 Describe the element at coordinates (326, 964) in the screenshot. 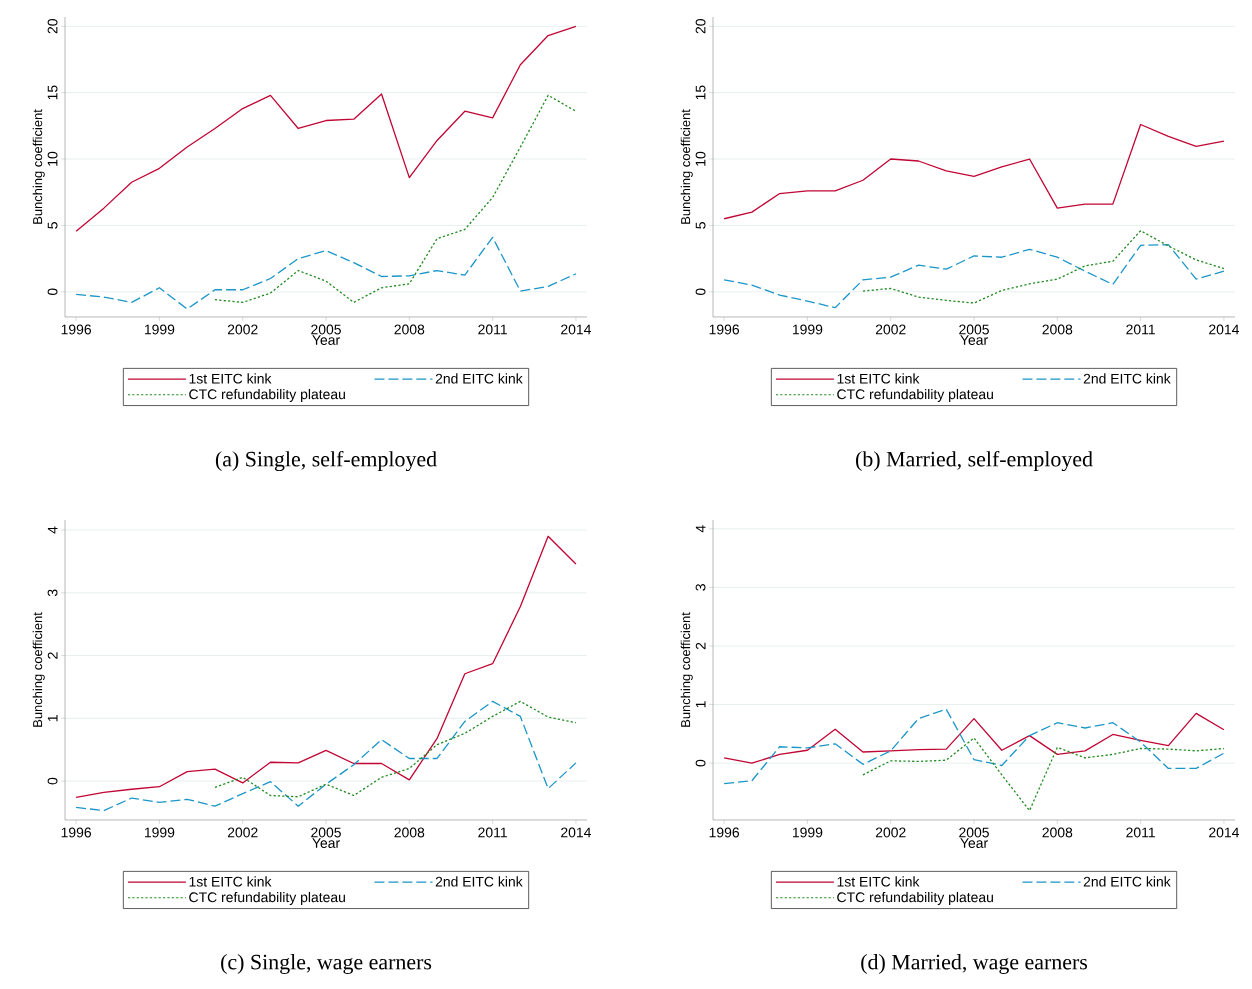

I see `text: (c) Single, wage earners` at that location.